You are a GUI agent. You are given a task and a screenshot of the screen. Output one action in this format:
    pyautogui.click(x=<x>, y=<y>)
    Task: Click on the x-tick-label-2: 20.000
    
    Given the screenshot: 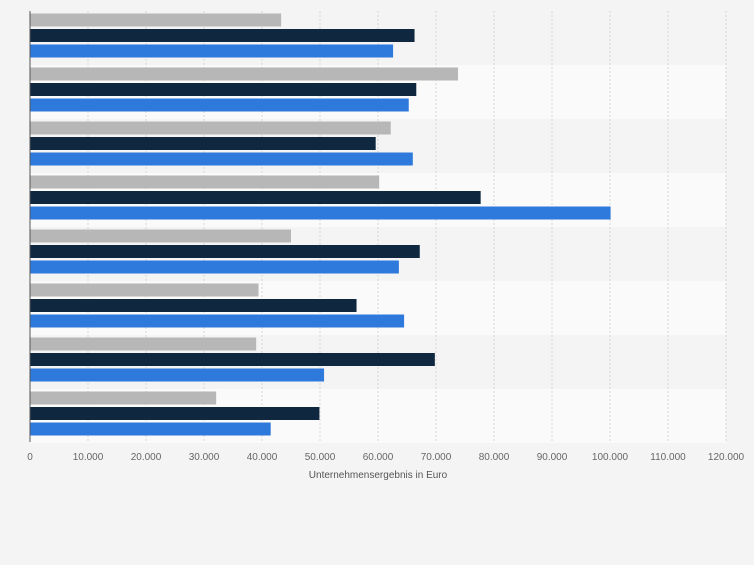 What is the action you would take?
    pyautogui.click(x=146, y=457)
    